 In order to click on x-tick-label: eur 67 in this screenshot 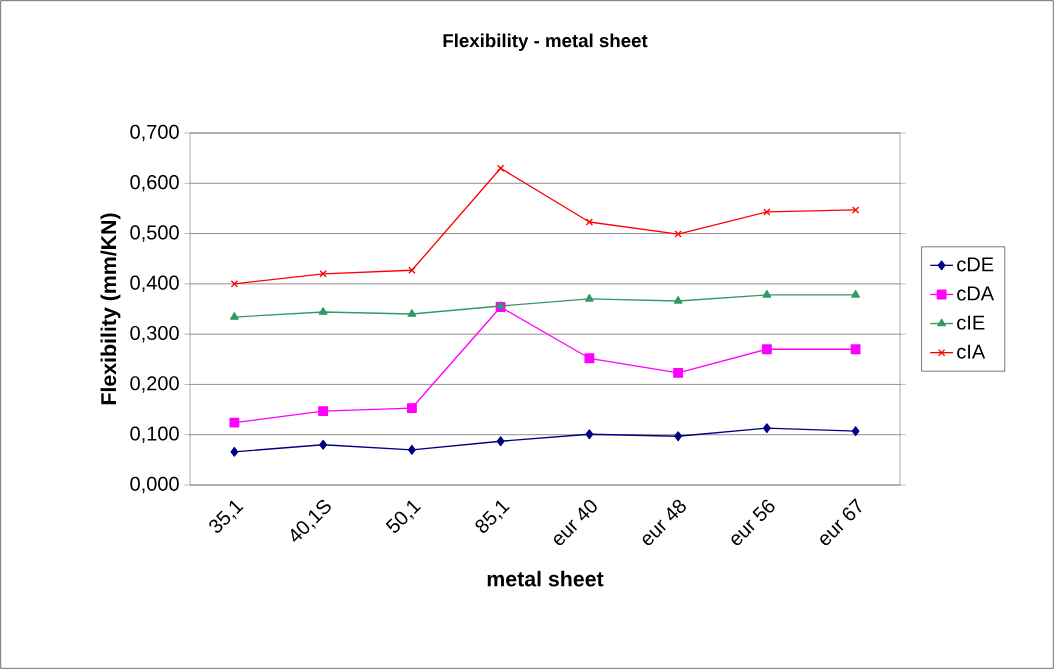, I will do `click(841, 522)`.